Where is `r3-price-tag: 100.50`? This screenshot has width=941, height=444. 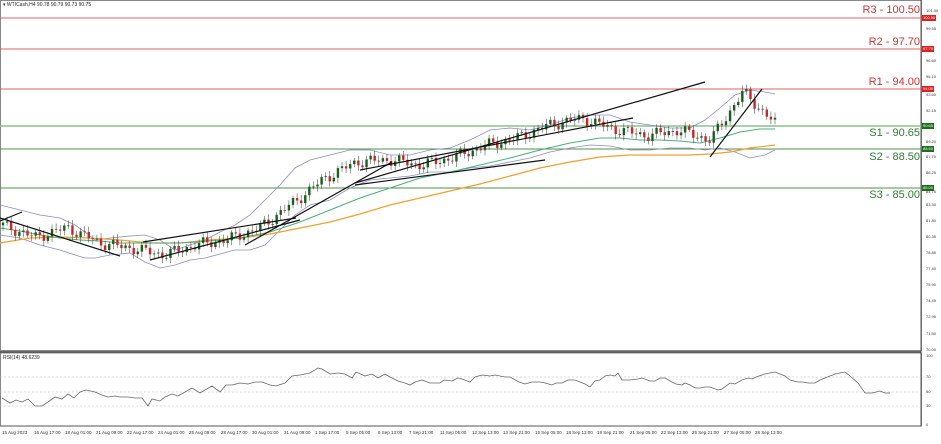 r3-price-tag: 100.50 is located at coordinates (929, 18).